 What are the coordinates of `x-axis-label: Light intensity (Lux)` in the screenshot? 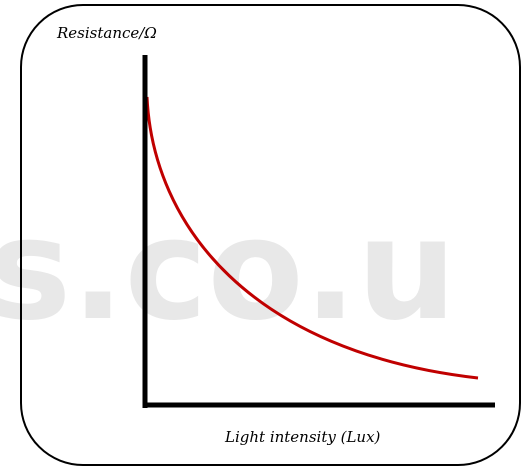 It's located at (302, 437).